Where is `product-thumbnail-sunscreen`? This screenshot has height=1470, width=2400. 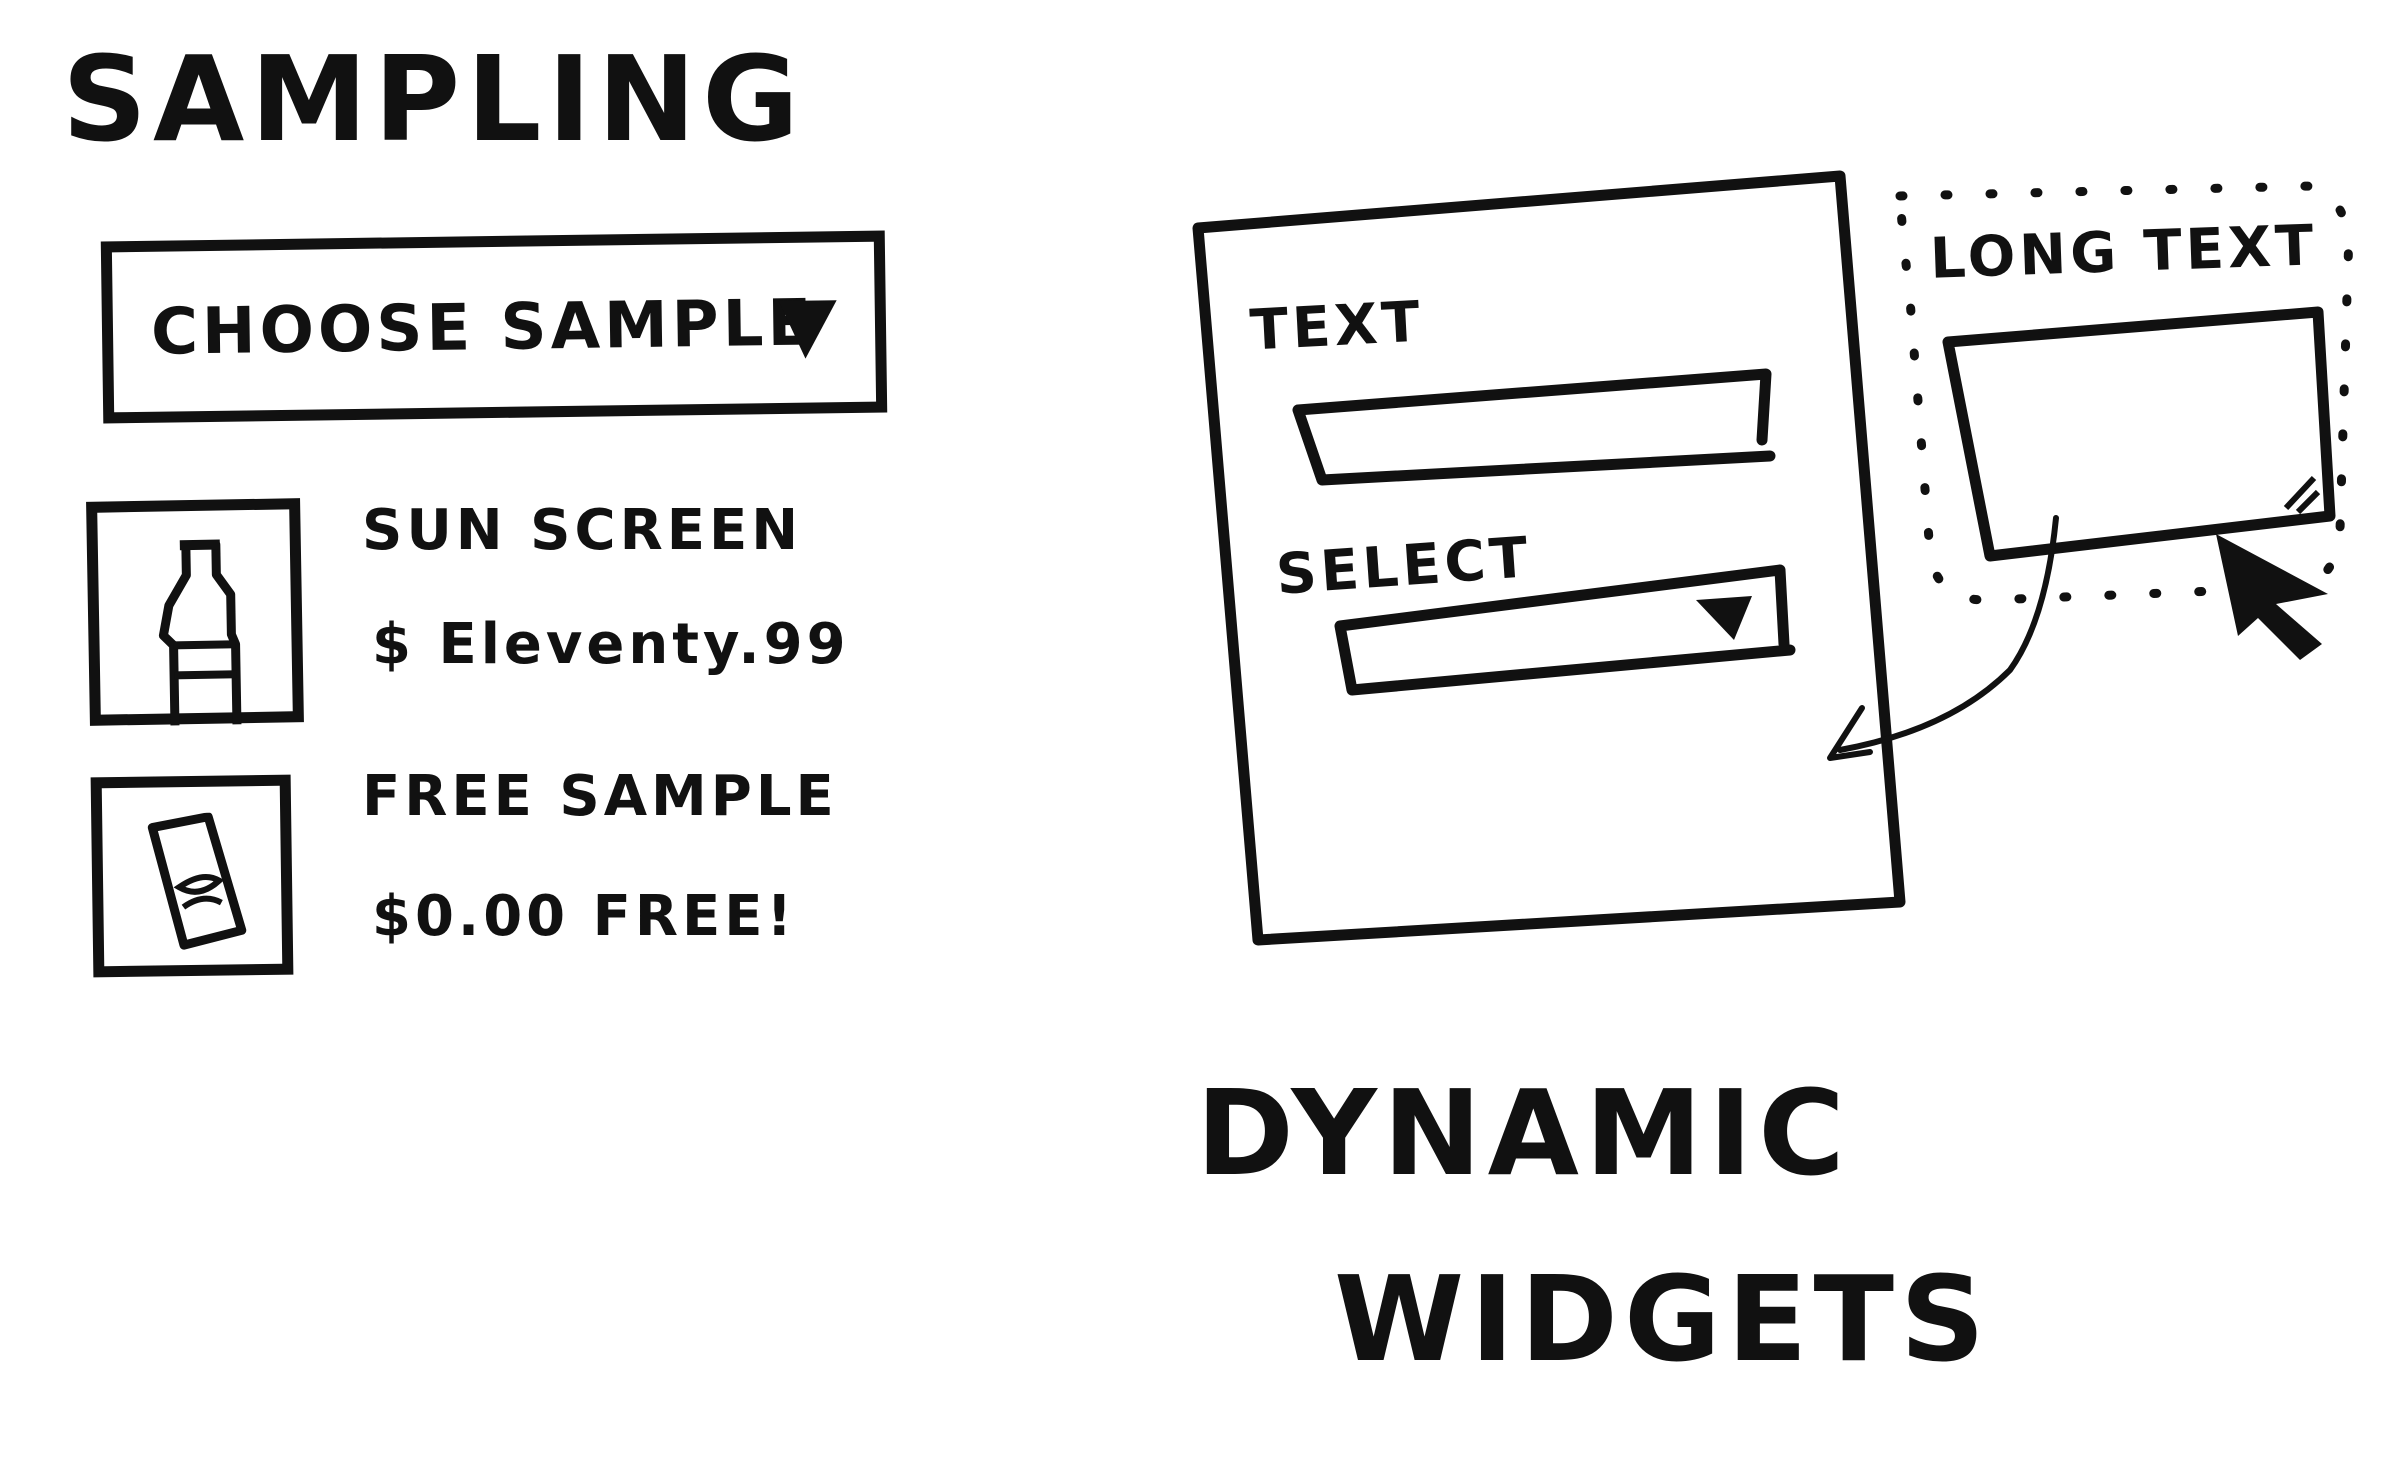
product-thumbnail-sunscreen is located at coordinates (195, 612).